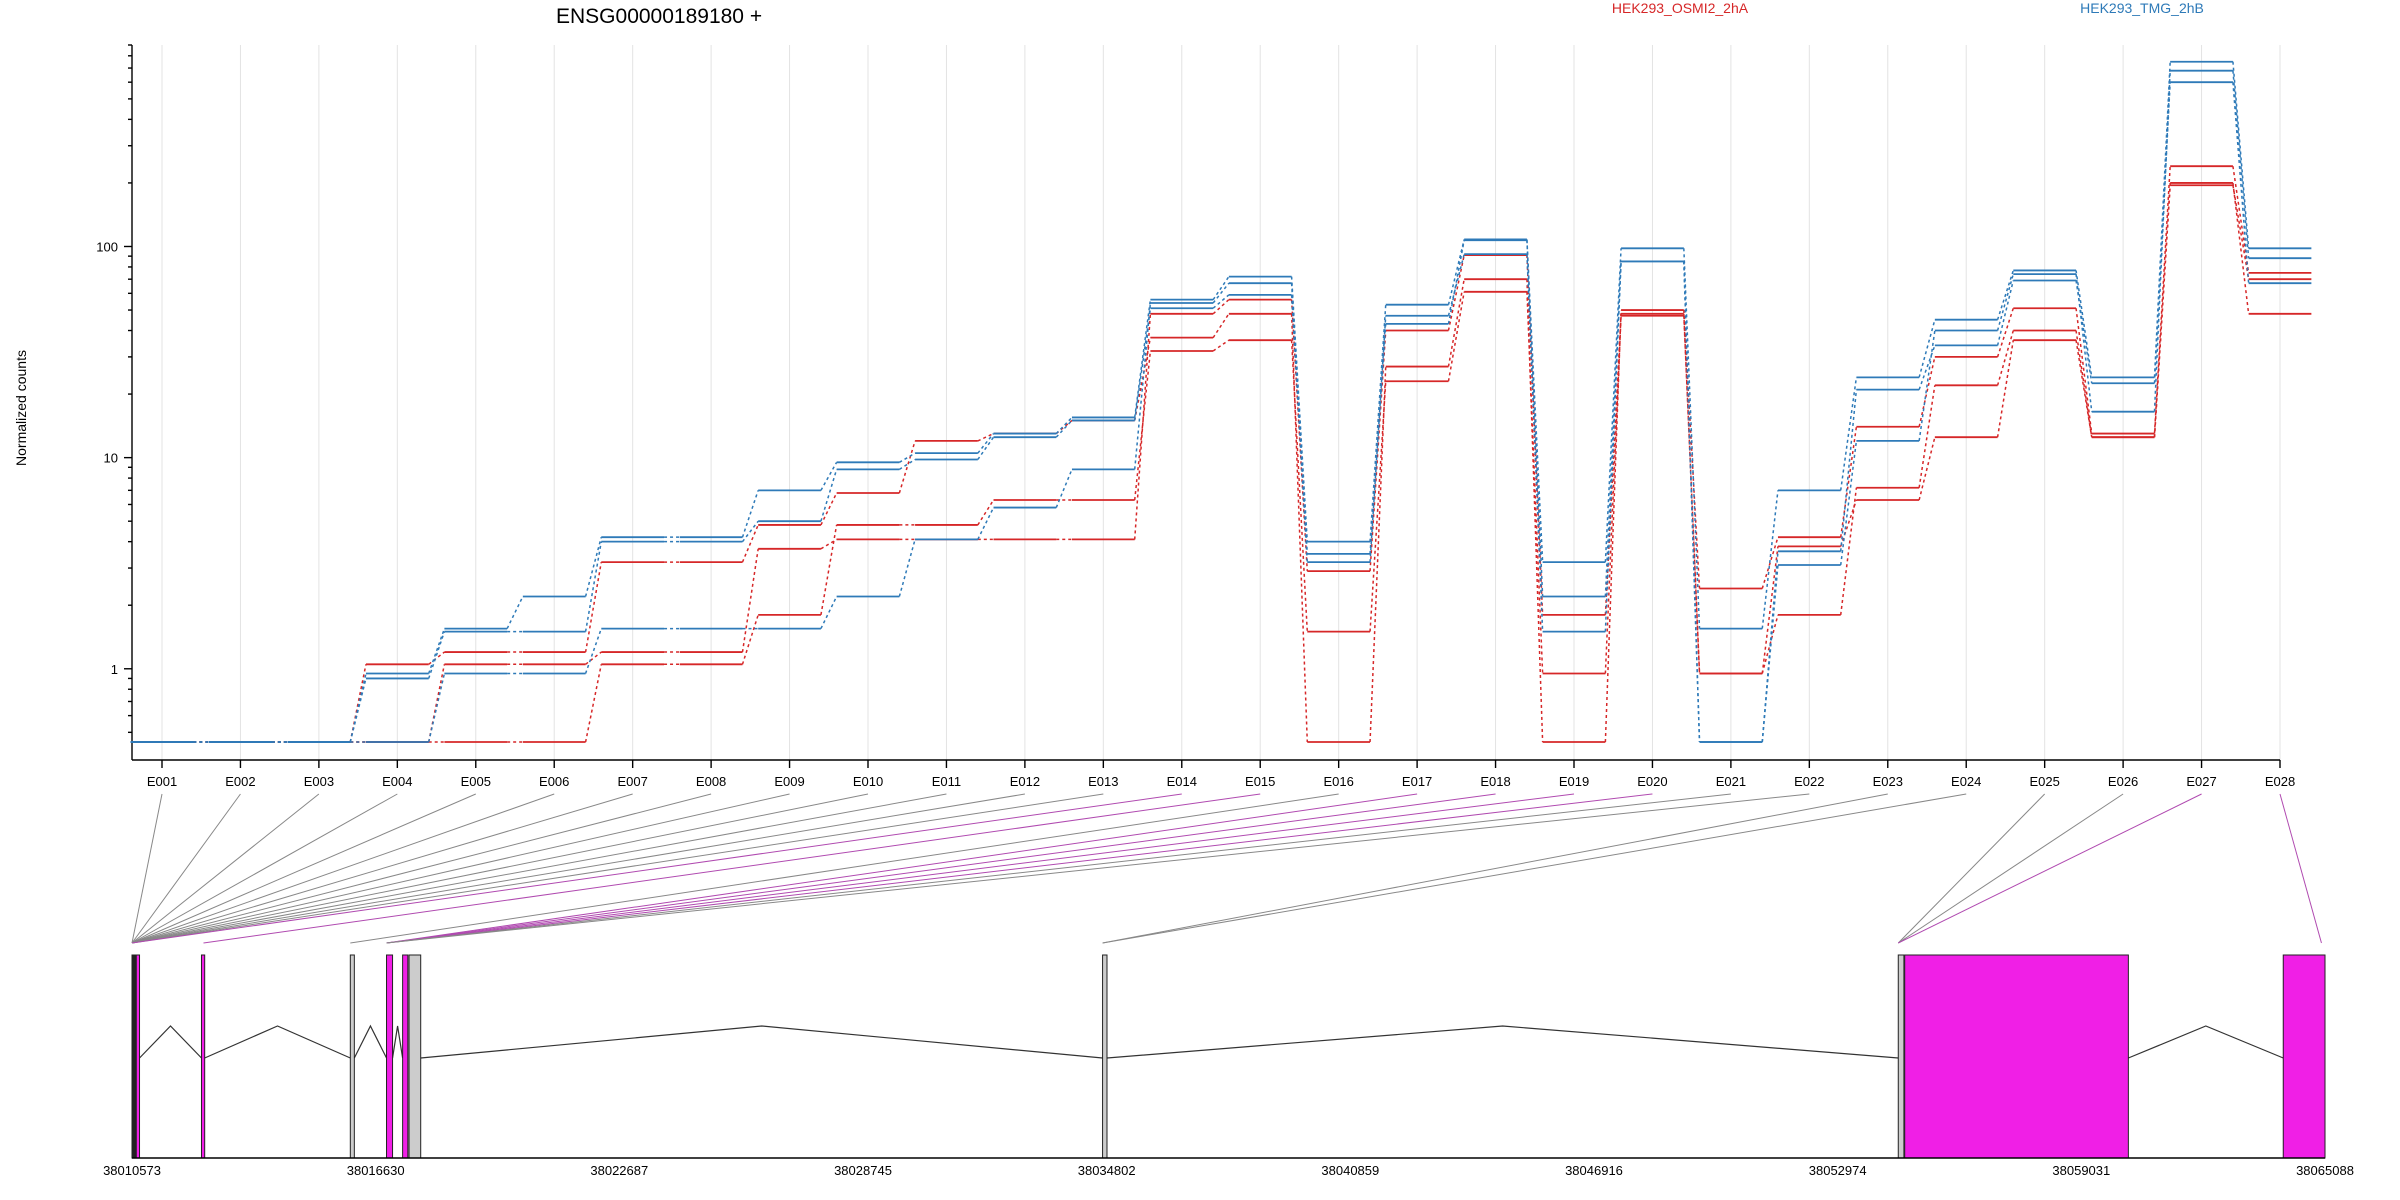  Describe the element at coordinates (863, 1170) in the screenshot. I see `coordinate-label: 38028745` at that location.